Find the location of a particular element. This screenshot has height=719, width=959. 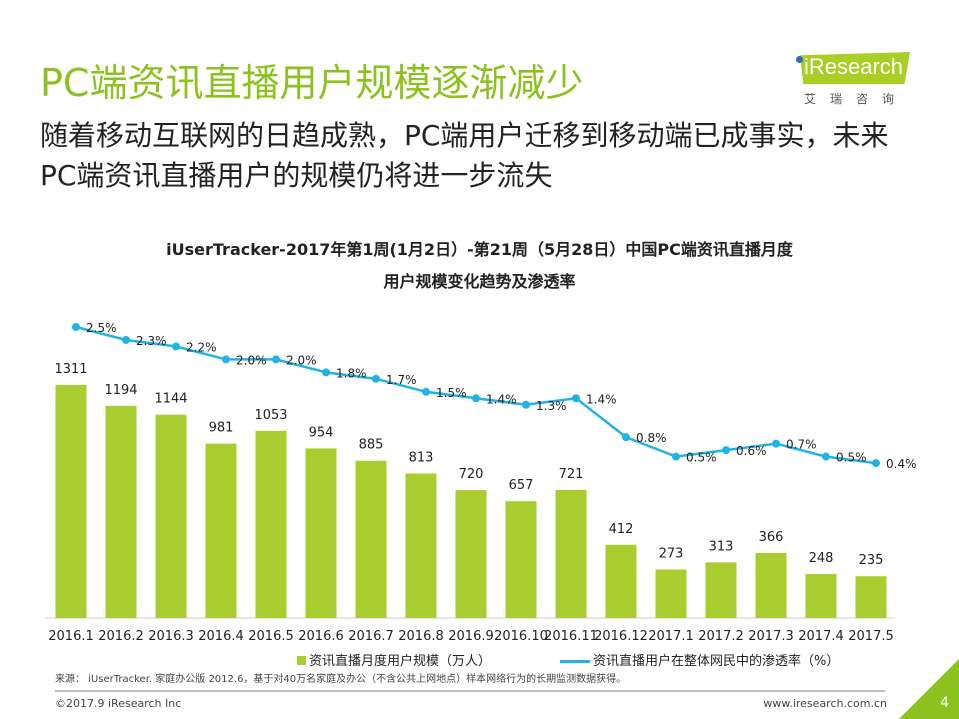

x-tick-label: 2016.1 is located at coordinates (71, 636).